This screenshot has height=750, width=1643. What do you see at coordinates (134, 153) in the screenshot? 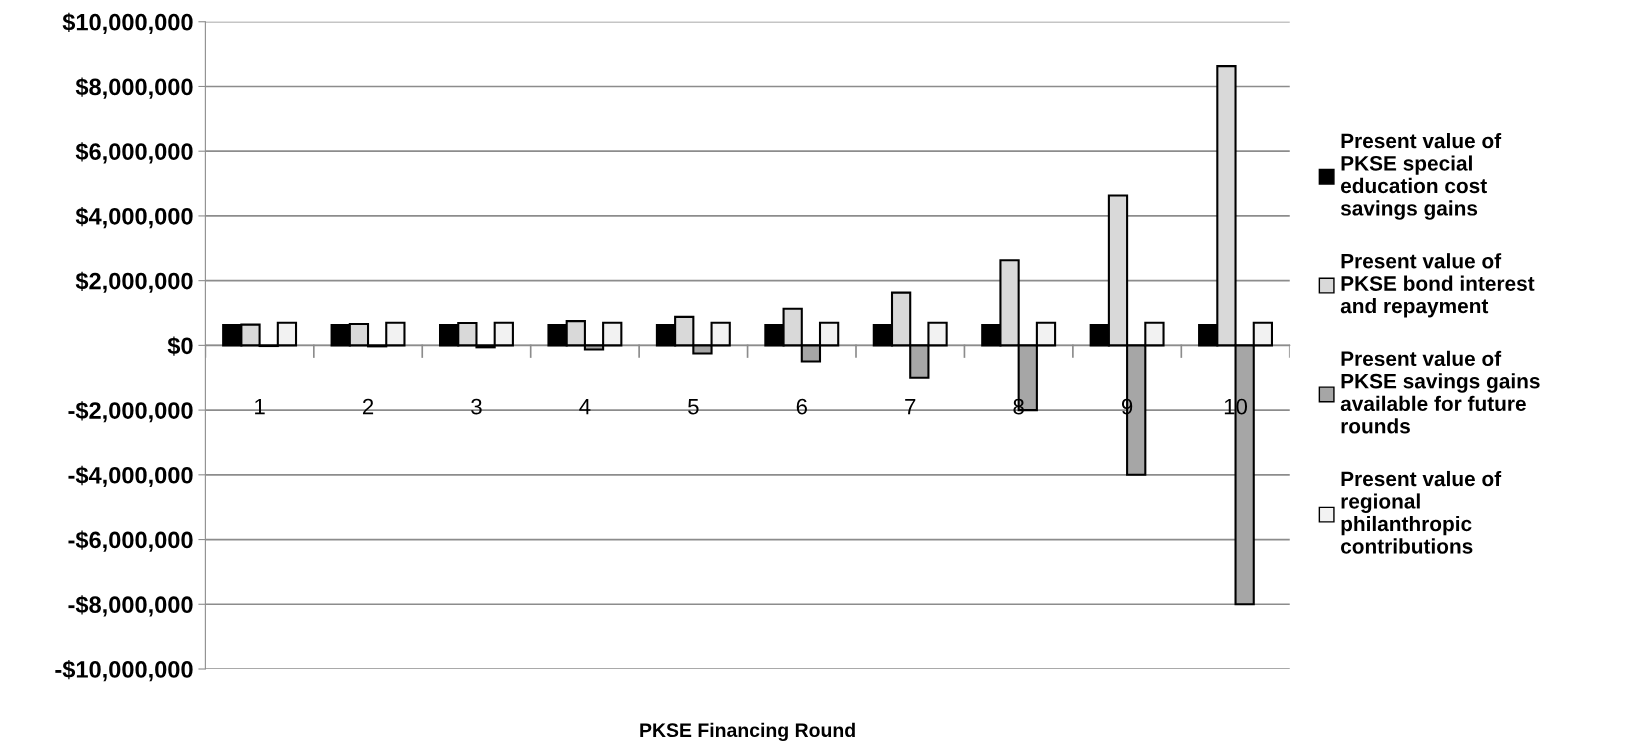
I see `y-tick-label: $6,000,000` at bounding box center [134, 153].